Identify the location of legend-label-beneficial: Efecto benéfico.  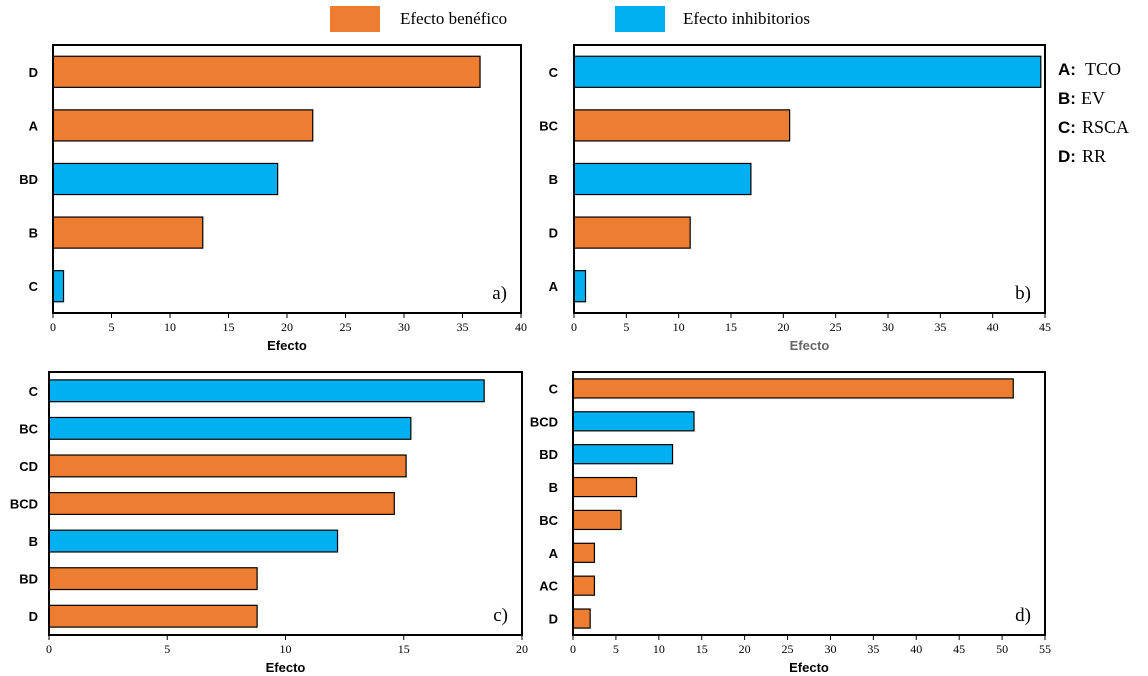
(453, 18).